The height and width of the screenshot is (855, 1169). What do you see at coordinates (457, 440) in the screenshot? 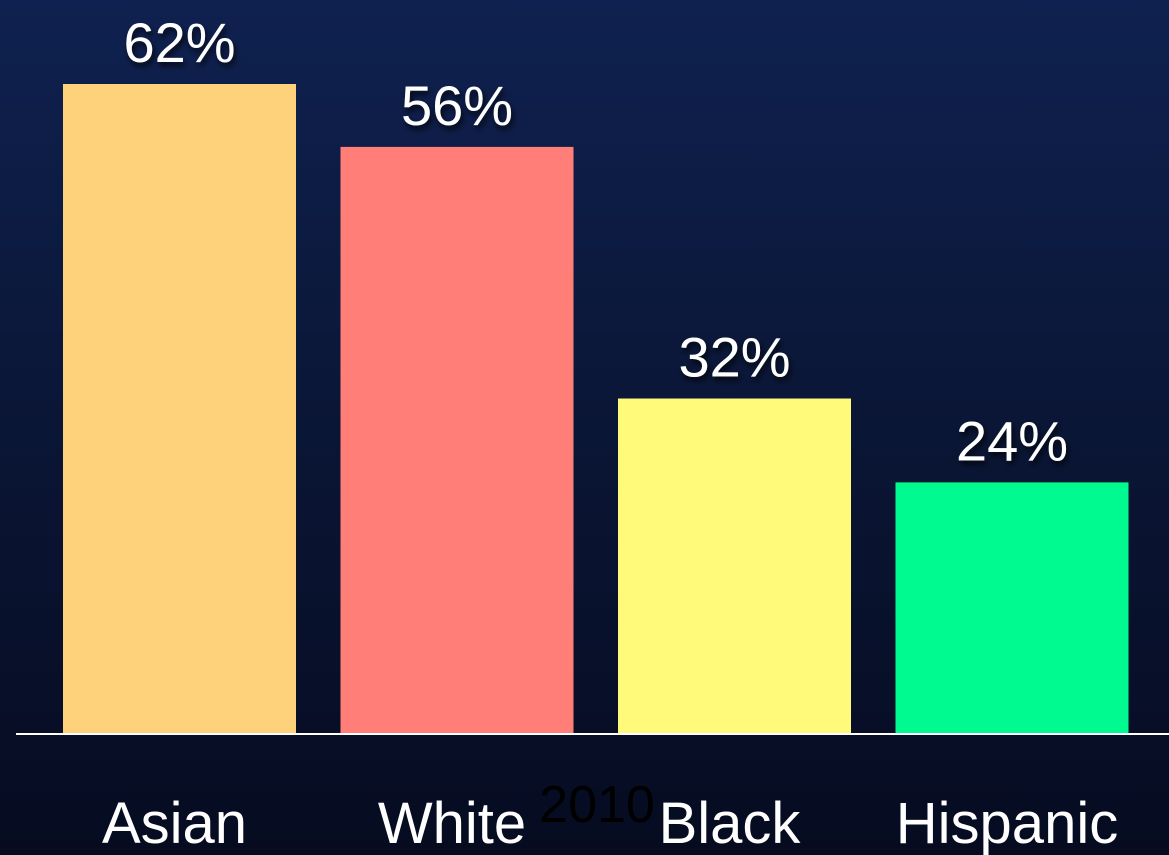
I see `bar-white` at bounding box center [457, 440].